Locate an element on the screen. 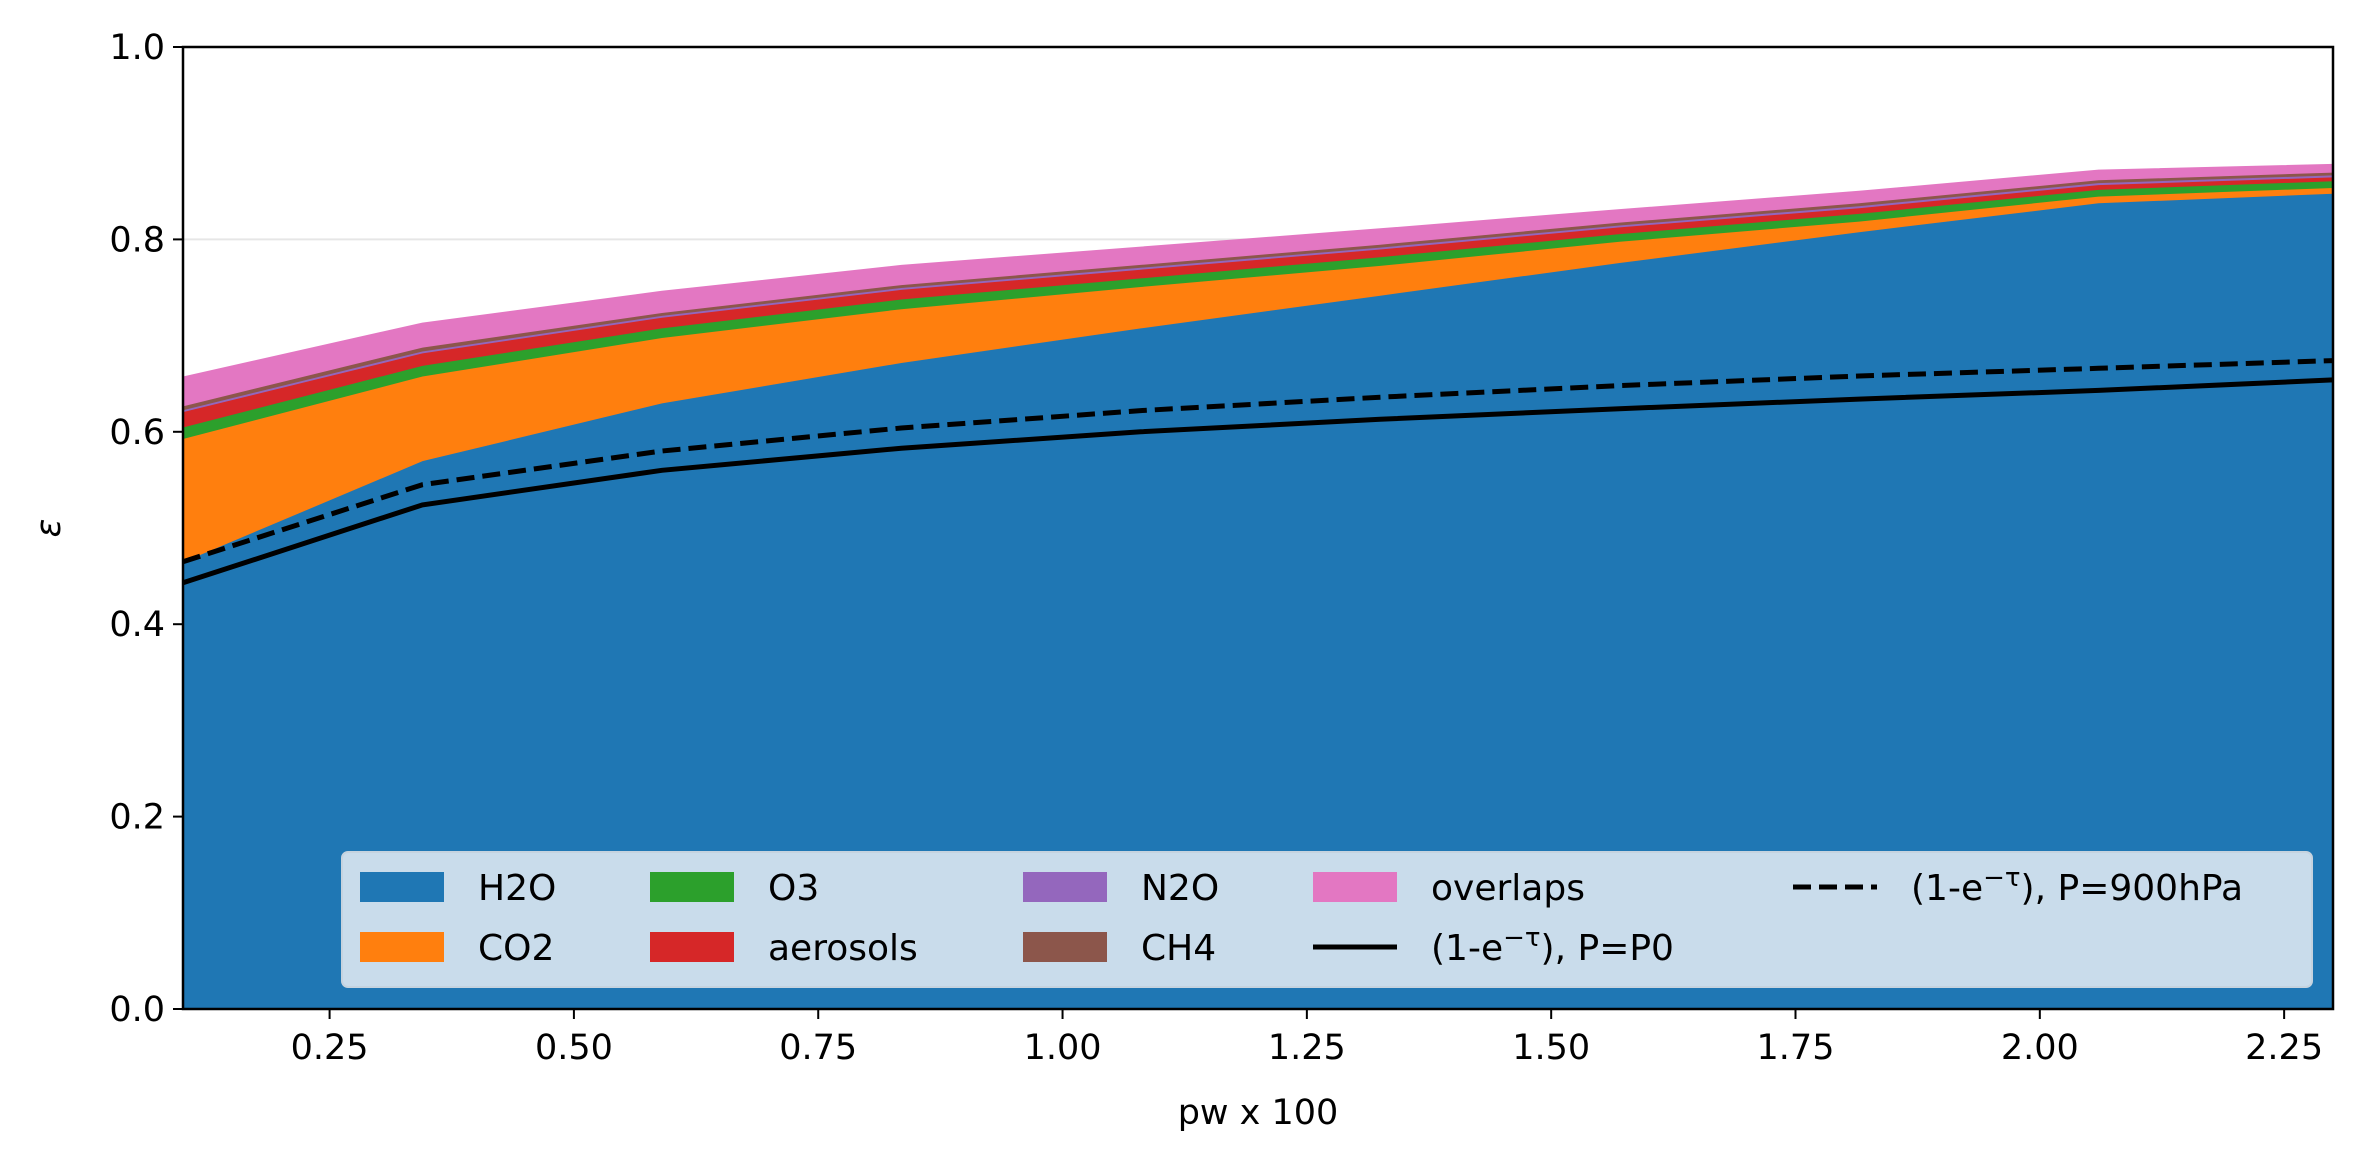 The width and height of the screenshot is (2363, 1165). legend-item: N2O is located at coordinates (1121, 888).